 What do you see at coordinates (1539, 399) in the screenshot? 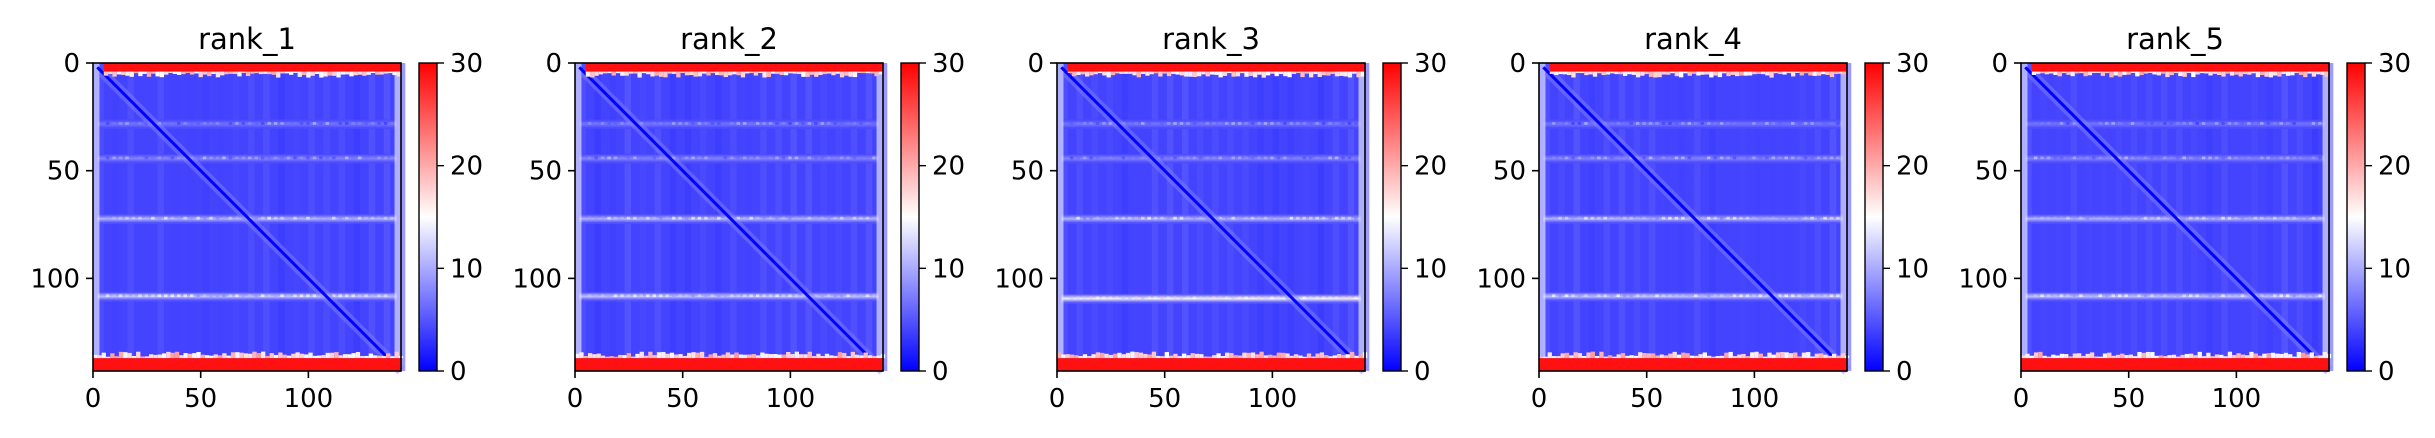
I see `x-tick-label: 0` at bounding box center [1539, 399].